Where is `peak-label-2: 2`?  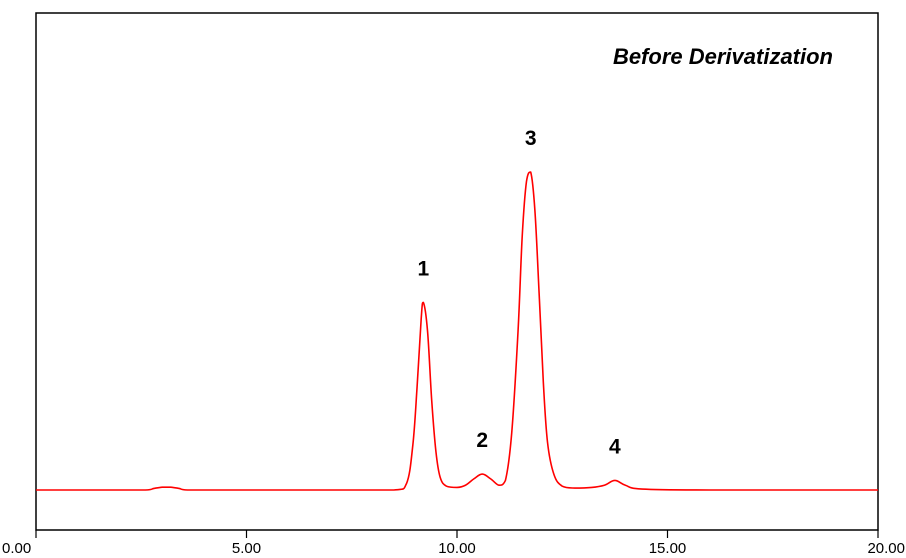 peak-label-2: 2 is located at coordinates (482, 440).